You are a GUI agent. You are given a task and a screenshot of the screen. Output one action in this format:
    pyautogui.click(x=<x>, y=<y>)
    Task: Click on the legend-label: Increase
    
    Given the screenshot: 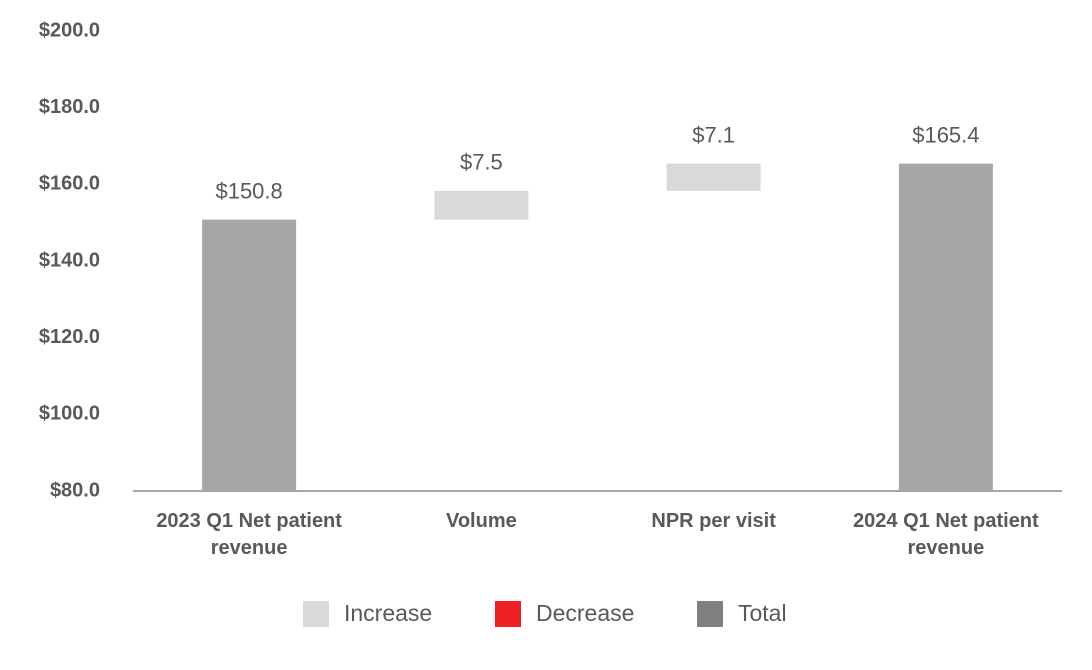 What is the action you would take?
    pyautogui.click(x=388, y=613)
    